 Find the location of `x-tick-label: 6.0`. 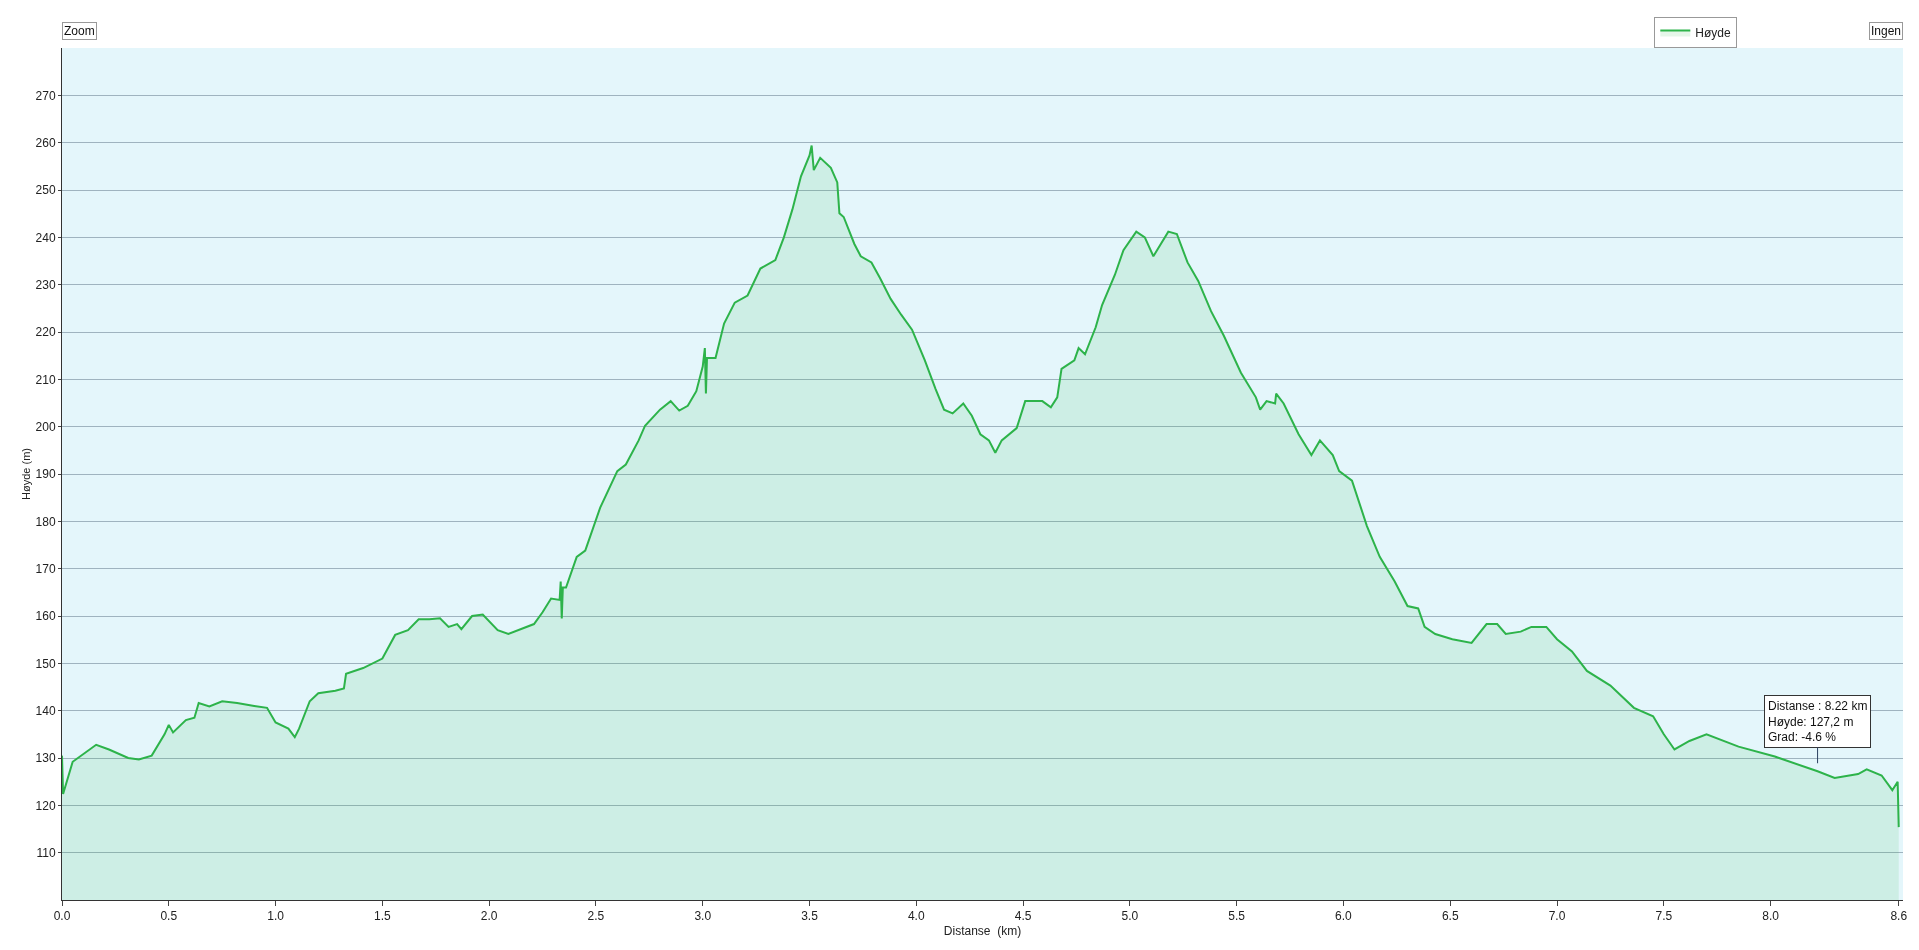

x-tick-label: 6.0 is located at coordinates (1344, 916).